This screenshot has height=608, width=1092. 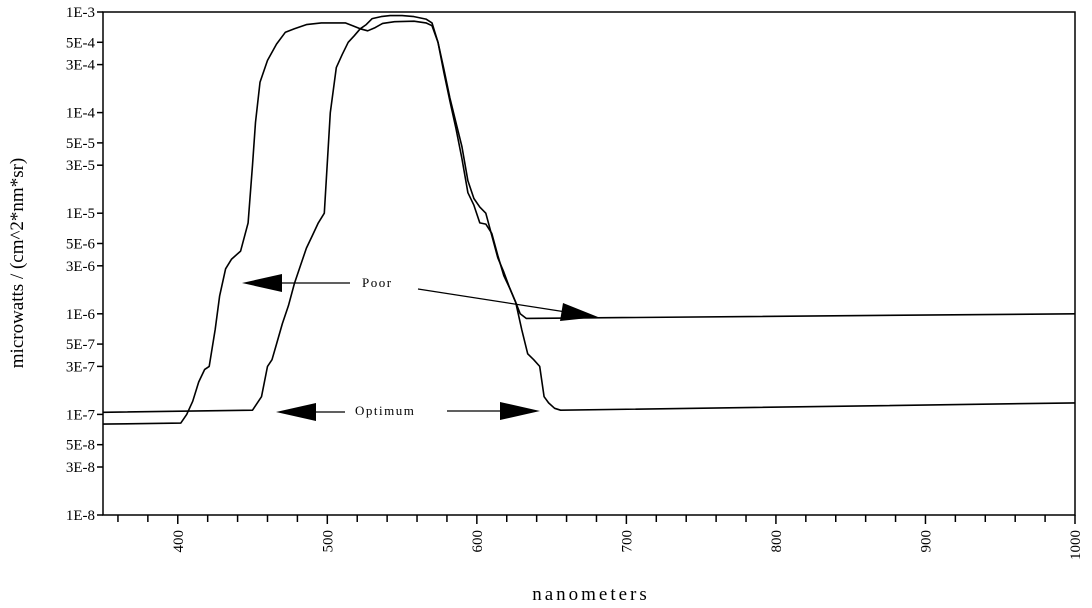 What do you see at coordinates (81, 43) in the screenshot?
I see `y-tick-label-1: 5E-4` at bounding box center [81, 43].